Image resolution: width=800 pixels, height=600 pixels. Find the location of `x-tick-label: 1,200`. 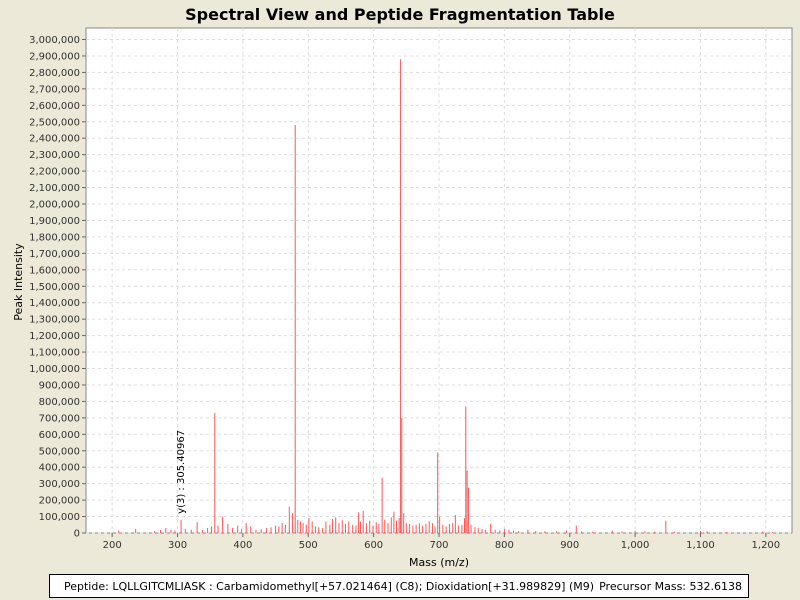

x-tick-label: 1,200 is located at coordinates (766, 545).